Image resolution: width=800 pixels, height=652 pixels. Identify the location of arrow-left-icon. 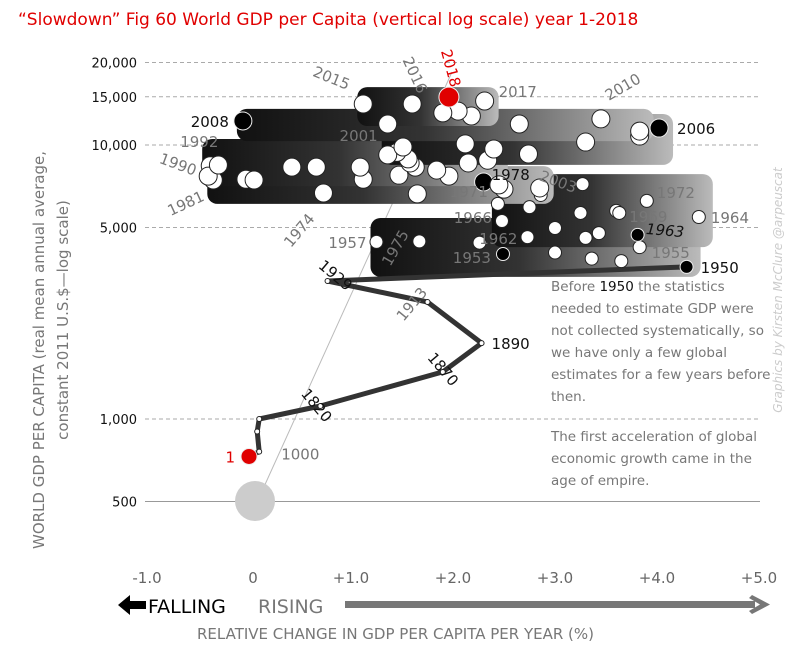
(132, 605).